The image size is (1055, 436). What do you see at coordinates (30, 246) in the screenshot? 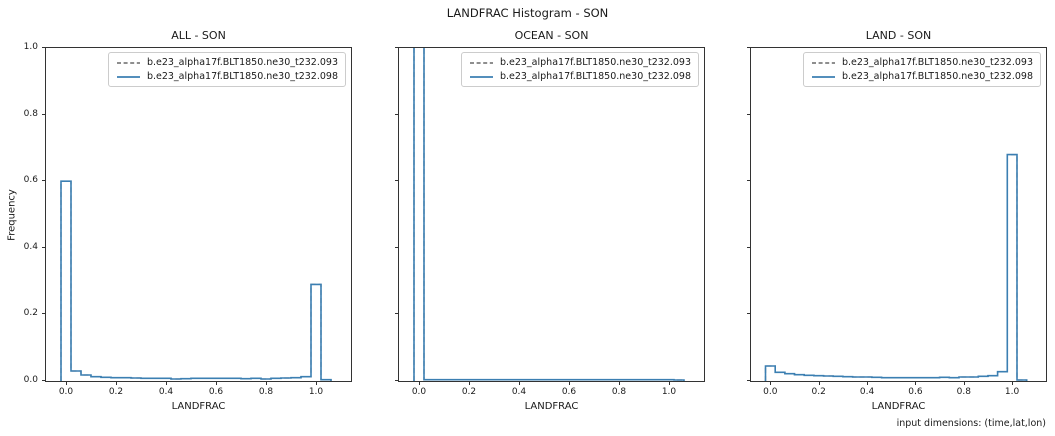
I see `y-tick-label: 0.4` at bounding box center [30, 246].